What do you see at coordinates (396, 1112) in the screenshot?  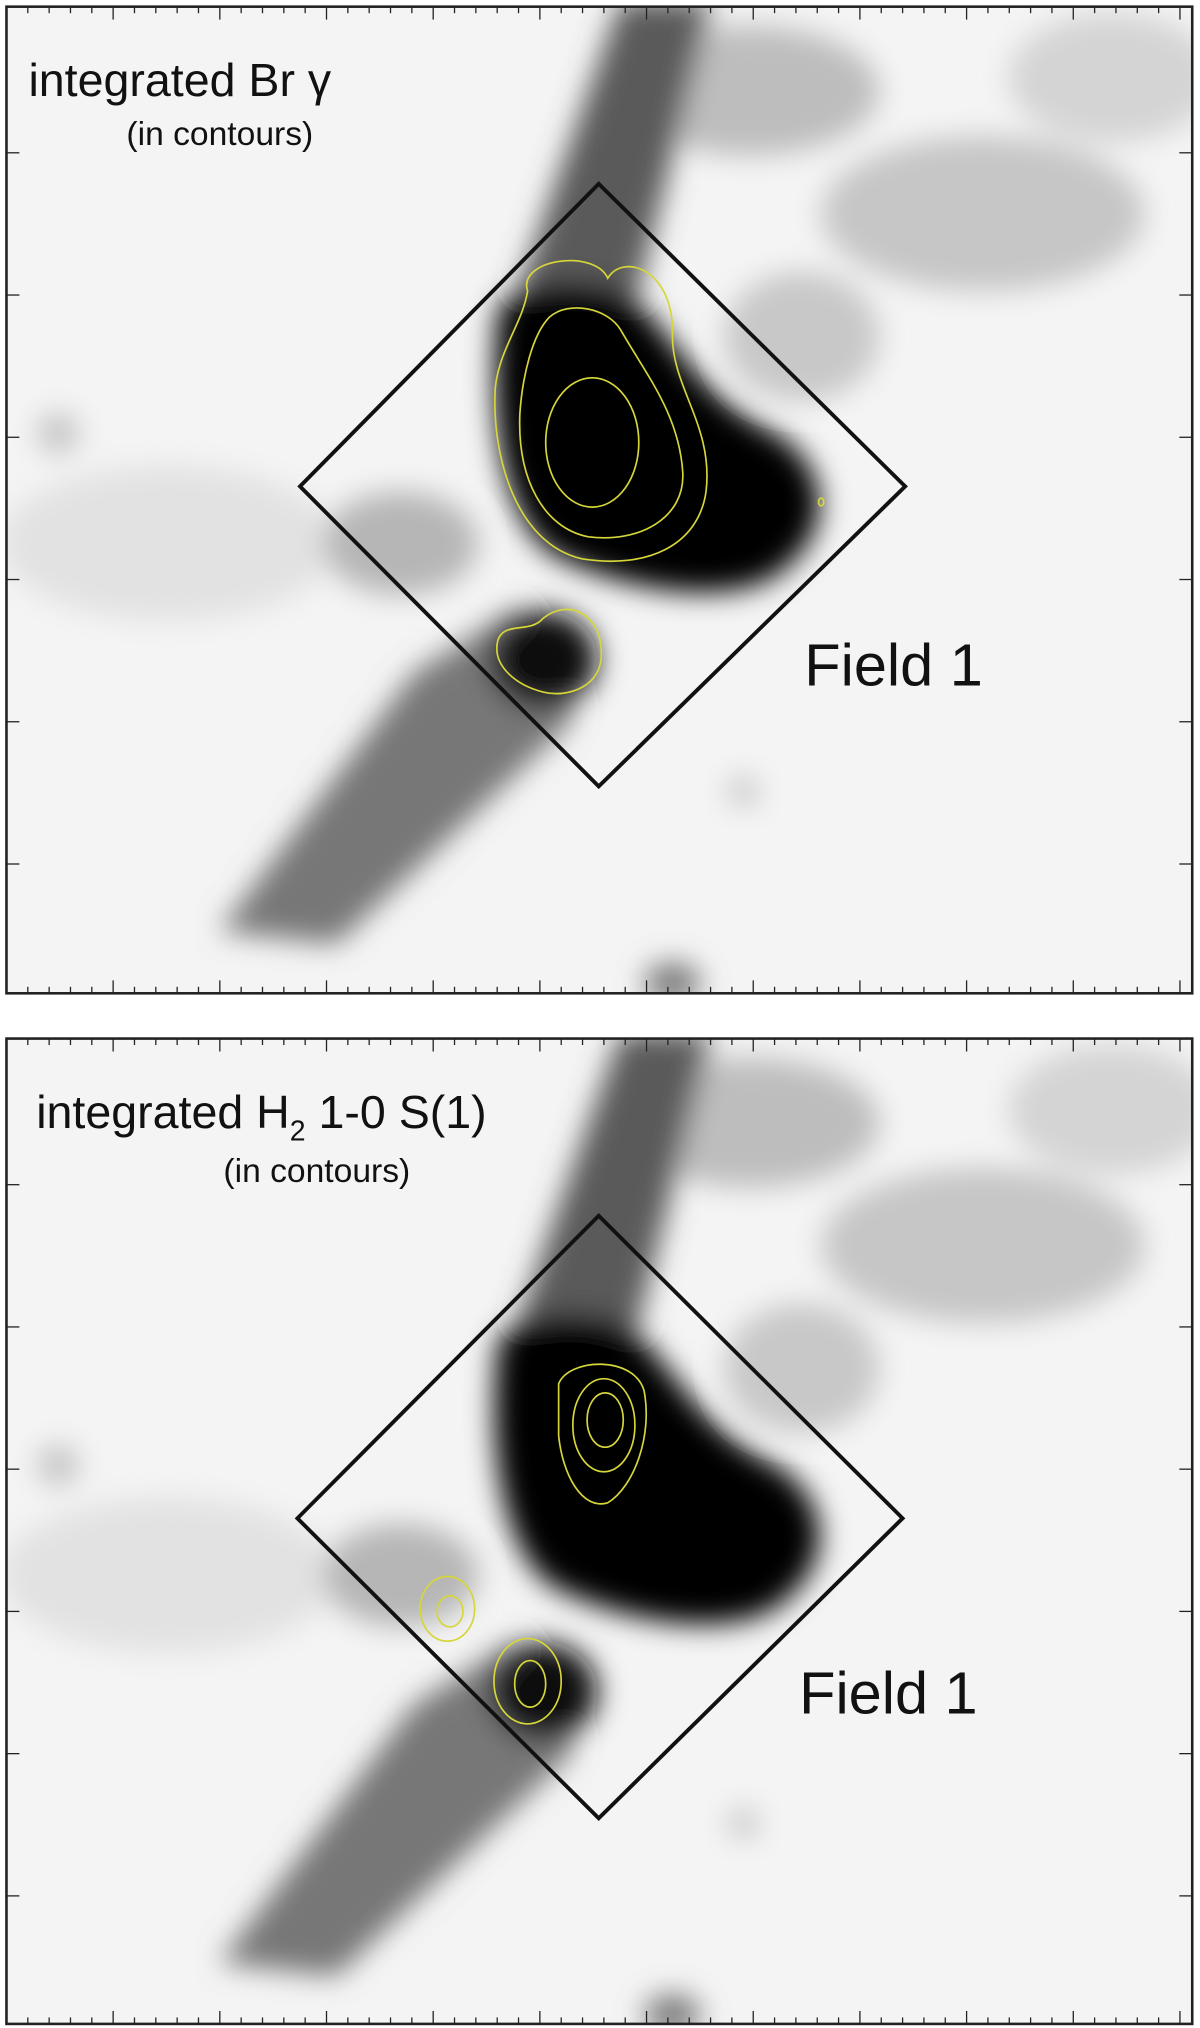 I see `title-text: 1-0 S(1)` at bounding box center [396, 1112].